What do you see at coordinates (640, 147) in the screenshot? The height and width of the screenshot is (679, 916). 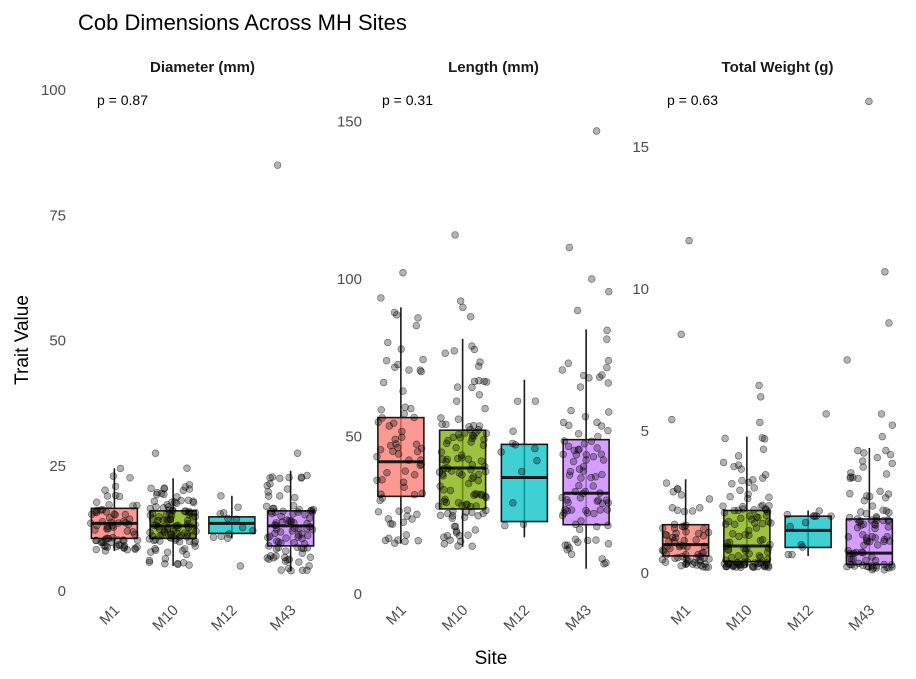 I see `y-tick-label: 15` at bounding box center [640, 147].